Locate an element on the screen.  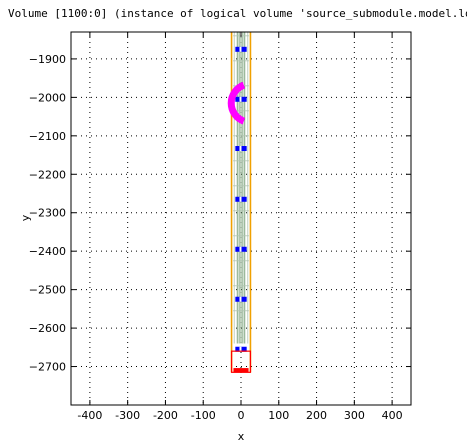
y-tick-label: −2000 is located at coordinates (47, 97).